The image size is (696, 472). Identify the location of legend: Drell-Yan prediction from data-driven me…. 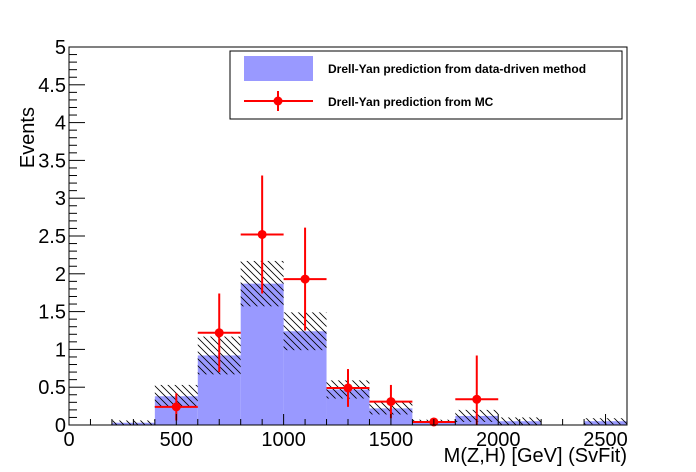
(426, 85).